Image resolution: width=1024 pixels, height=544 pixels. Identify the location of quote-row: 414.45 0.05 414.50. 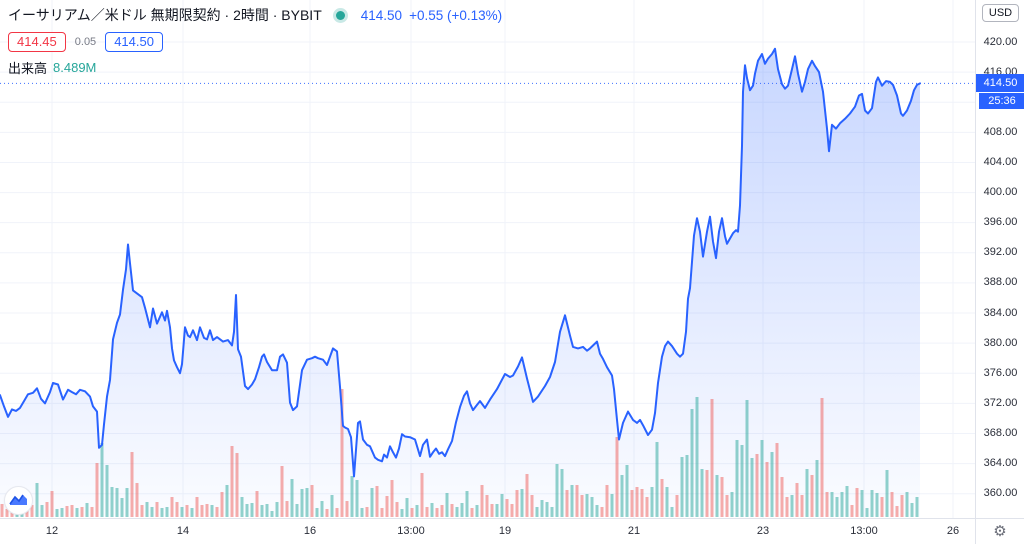
(255, 42).